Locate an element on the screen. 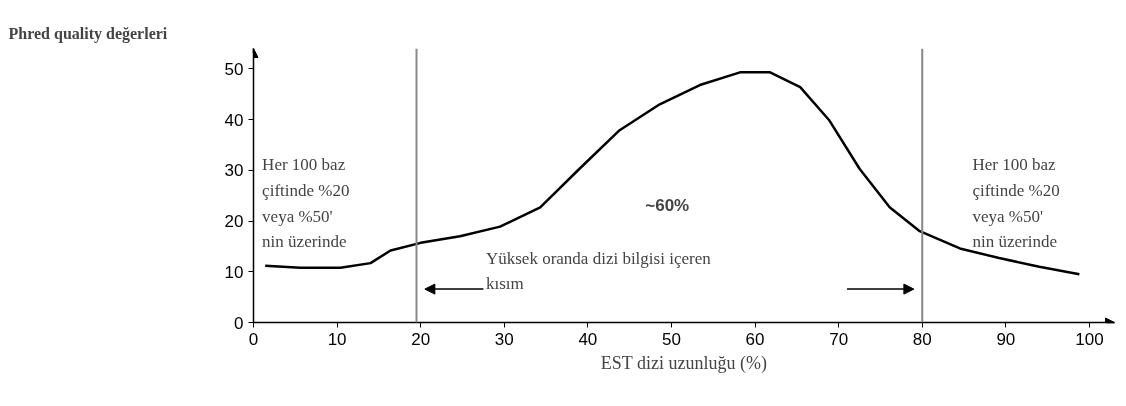 This screenshot has height=406, width=1126. y-axis-title: Phred quality değerleri is located at coordinates (88, 33).